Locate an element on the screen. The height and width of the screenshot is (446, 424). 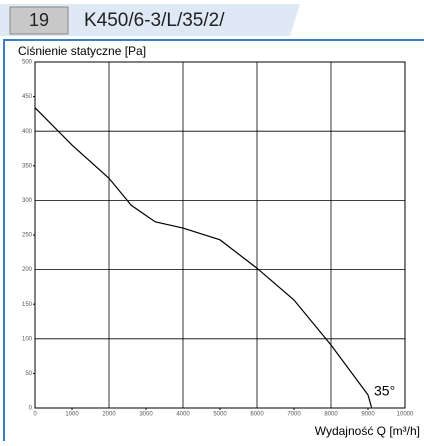
header-band is located at coordinates (150, 20).